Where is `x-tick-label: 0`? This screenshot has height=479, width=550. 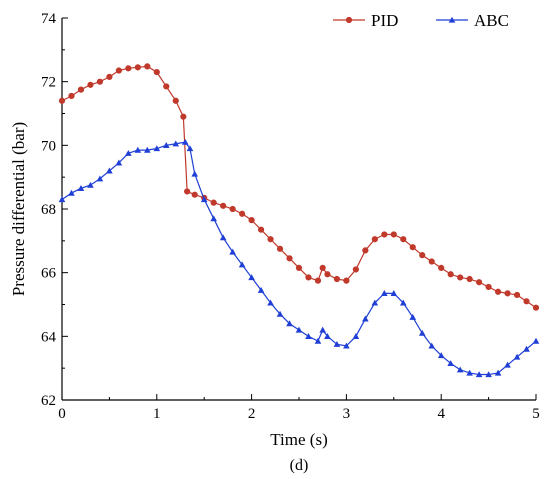
x-tick-label: 0 is located at coordinates (62, 414).